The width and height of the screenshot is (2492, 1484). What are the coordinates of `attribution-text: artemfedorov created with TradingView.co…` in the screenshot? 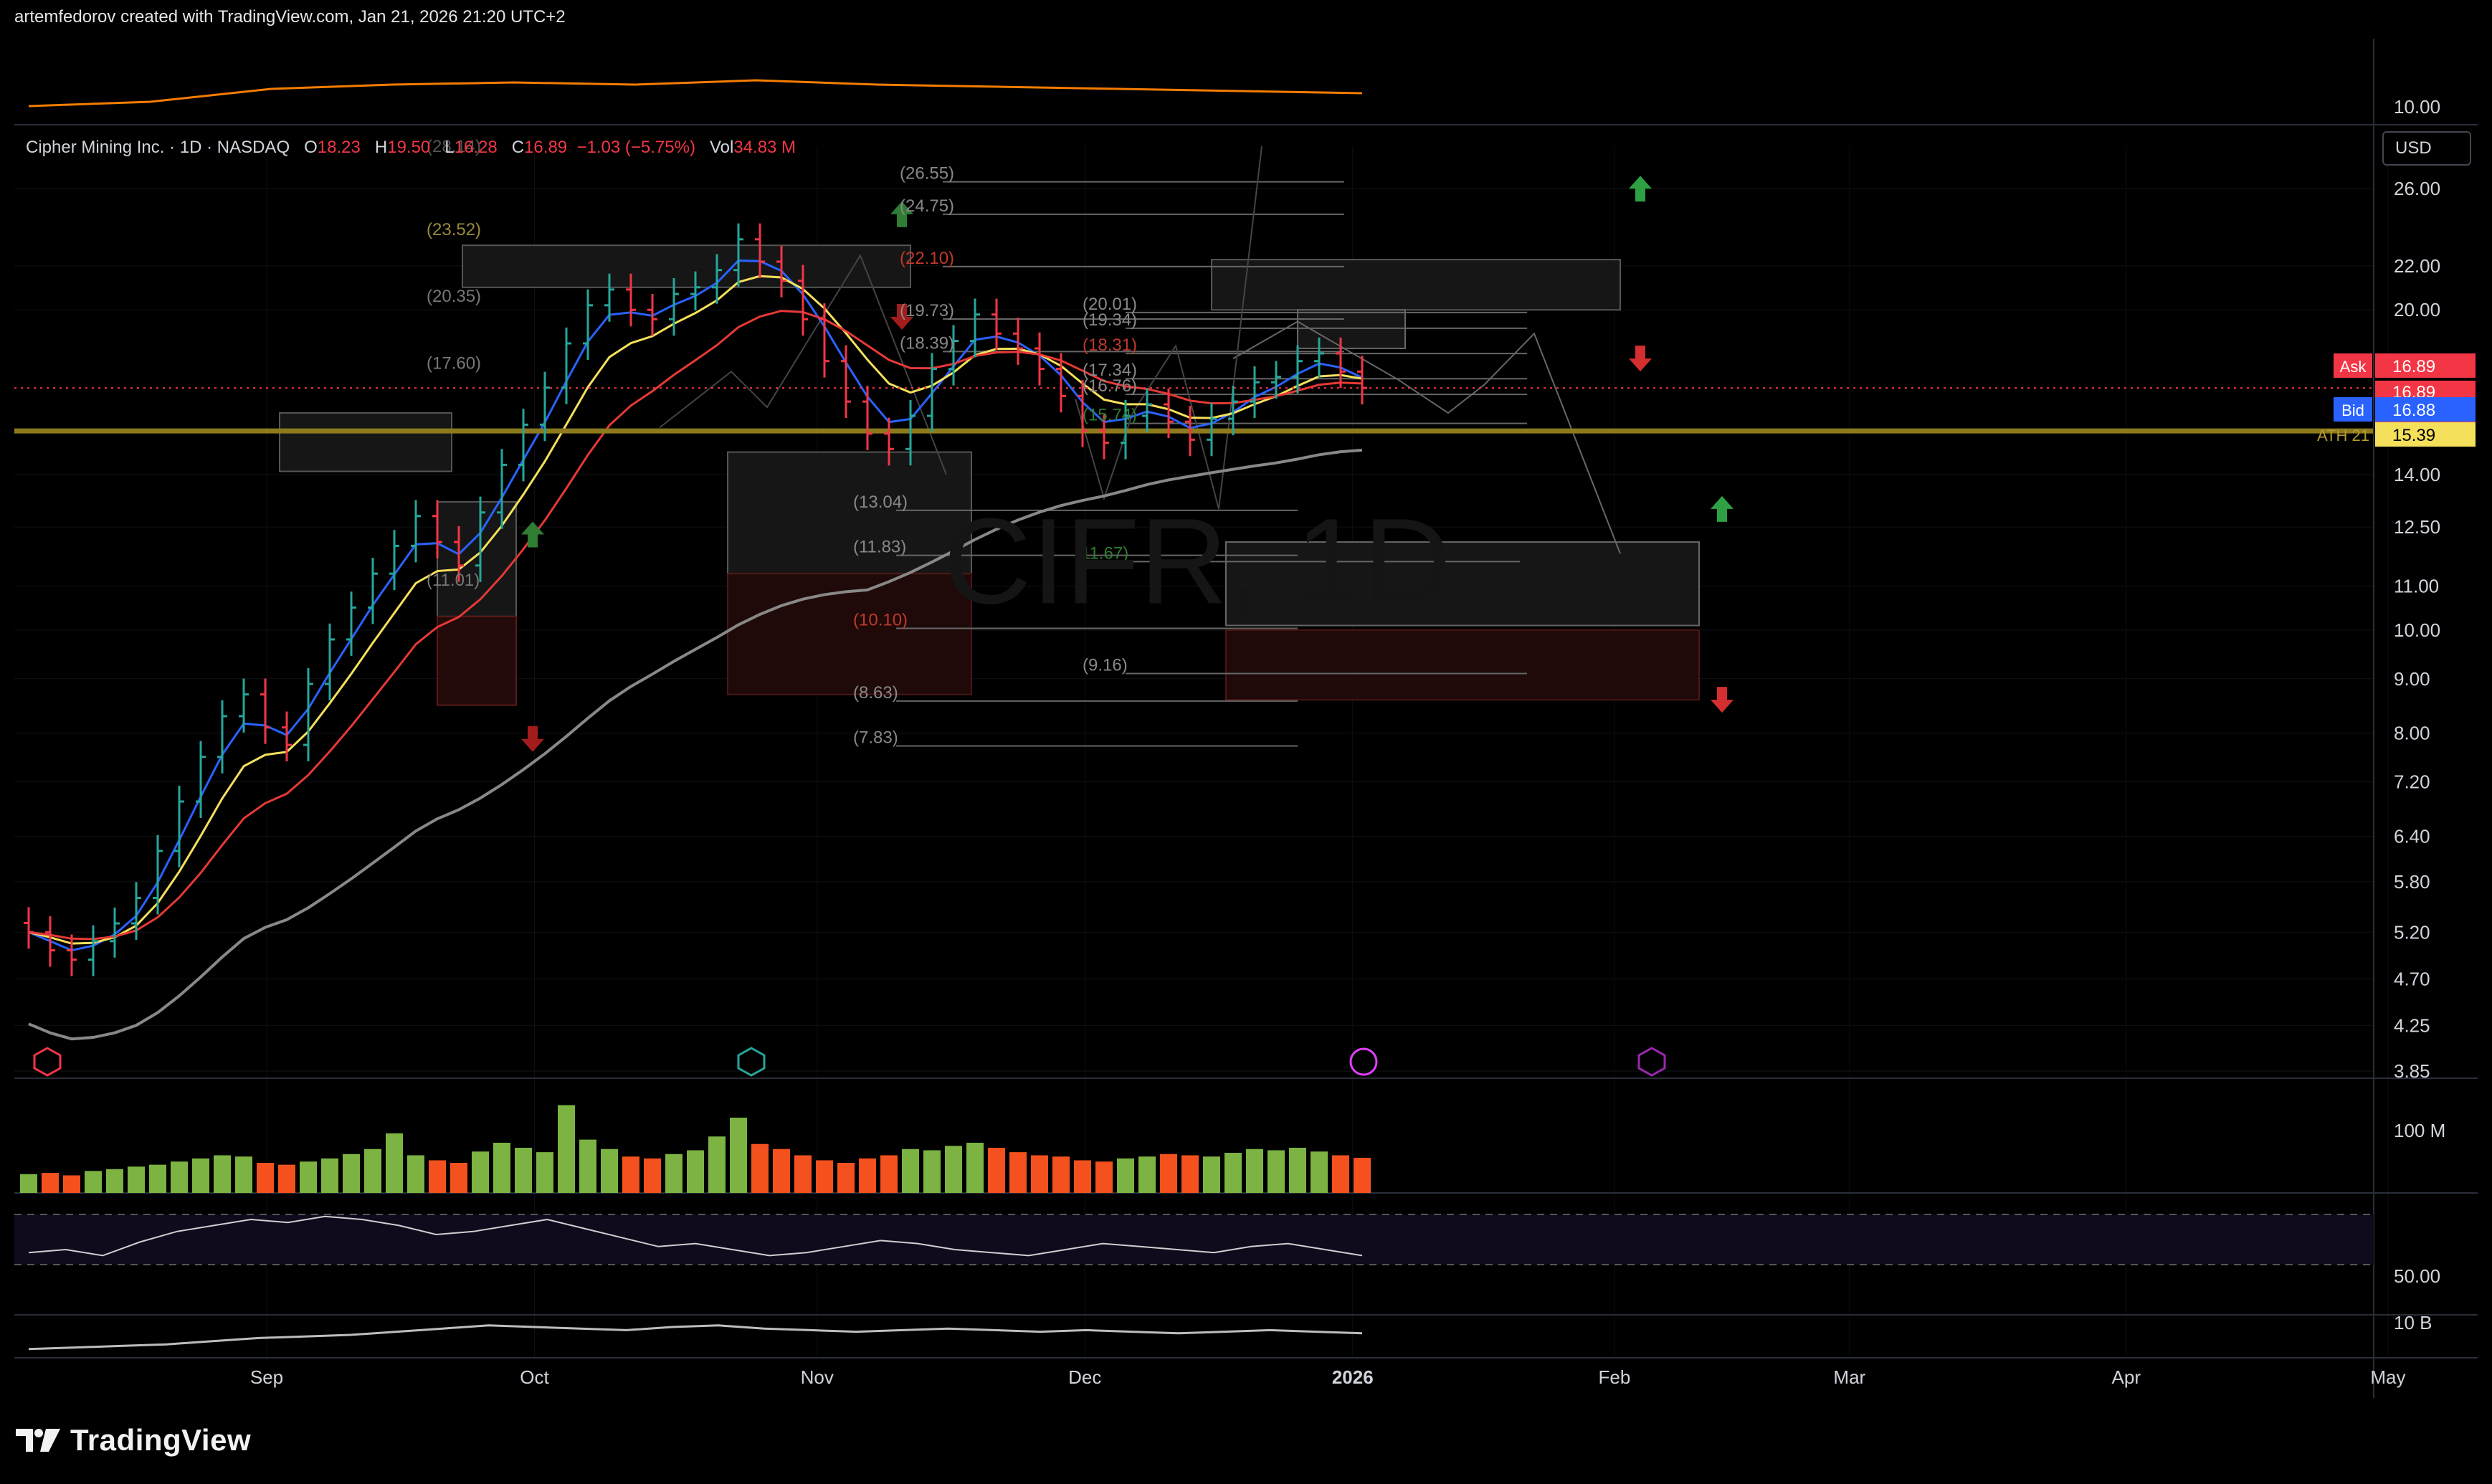 It's located at (290, 17).